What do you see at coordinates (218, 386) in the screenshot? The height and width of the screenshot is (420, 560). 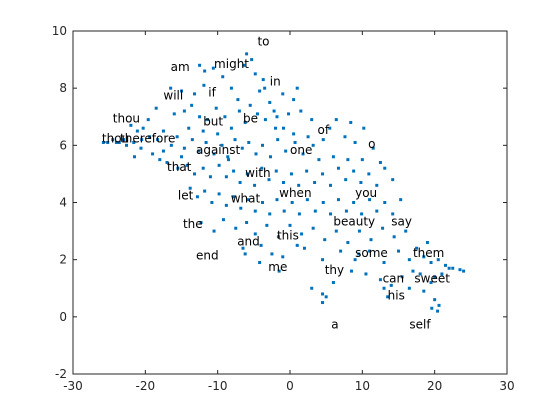 I see `x-tick-label: -10` at bounding box center [218, 386].